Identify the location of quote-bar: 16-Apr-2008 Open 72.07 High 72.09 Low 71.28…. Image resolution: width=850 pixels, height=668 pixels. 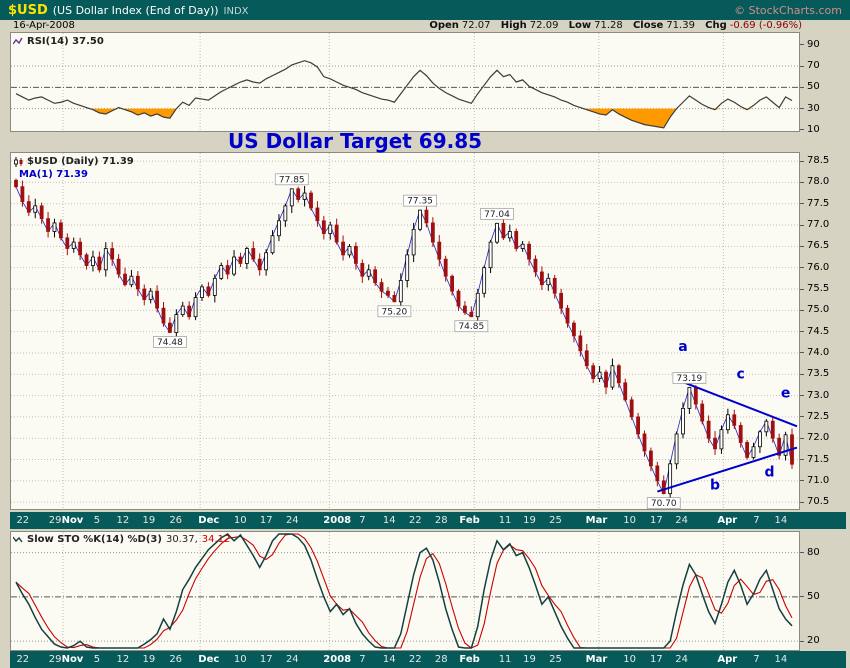
(425, 26).